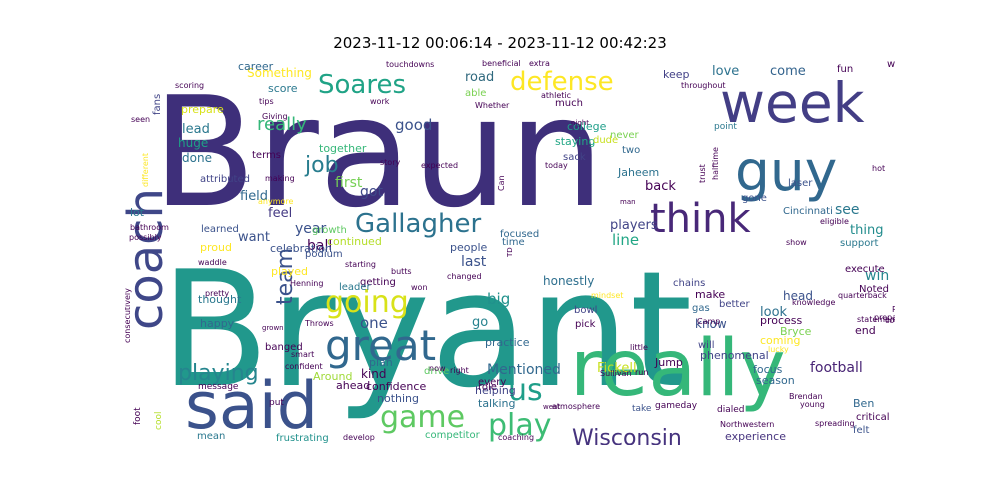 This screenshot has height=500, width=1000. What do you see at coordinates (778, 349) in the screenshot?
I see `word-lucky-146: lucky` at bounding box center [778, 349].